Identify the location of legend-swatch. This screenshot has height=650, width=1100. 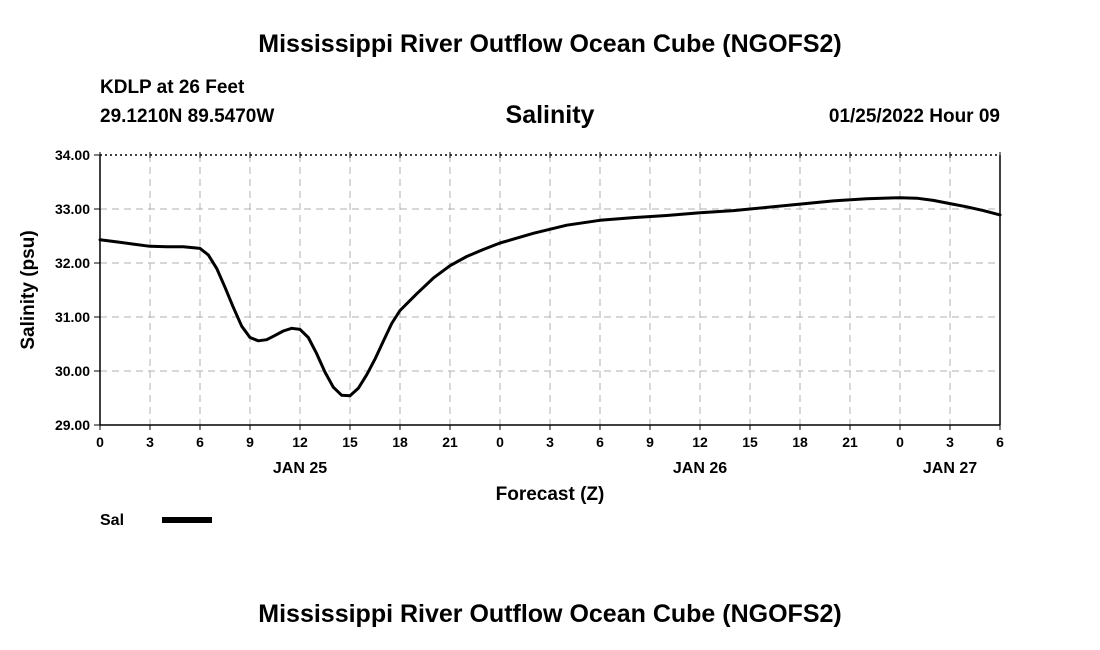
(187, 520).